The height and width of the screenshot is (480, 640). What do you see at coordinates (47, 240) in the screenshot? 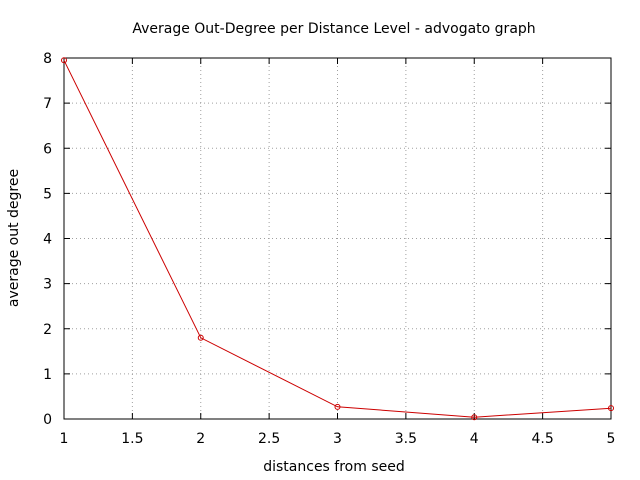
I see `y-tick-label: 4` at bounding box center [47, 240].